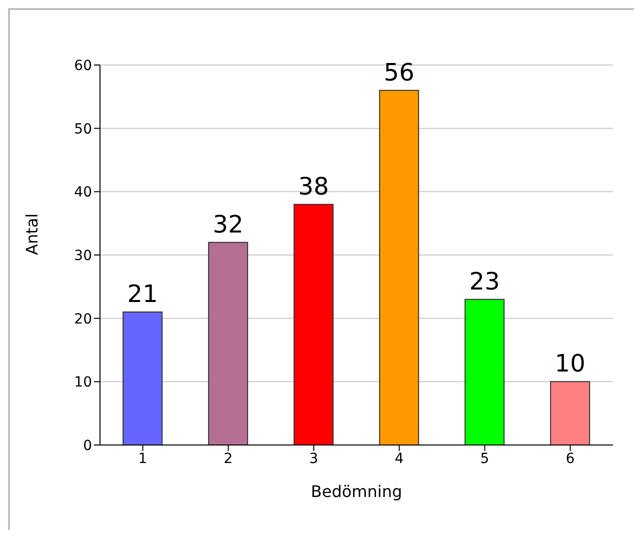  Describe the element at coordinates (142, 294) in the screenshot. I see `data-label: 21` at that location.